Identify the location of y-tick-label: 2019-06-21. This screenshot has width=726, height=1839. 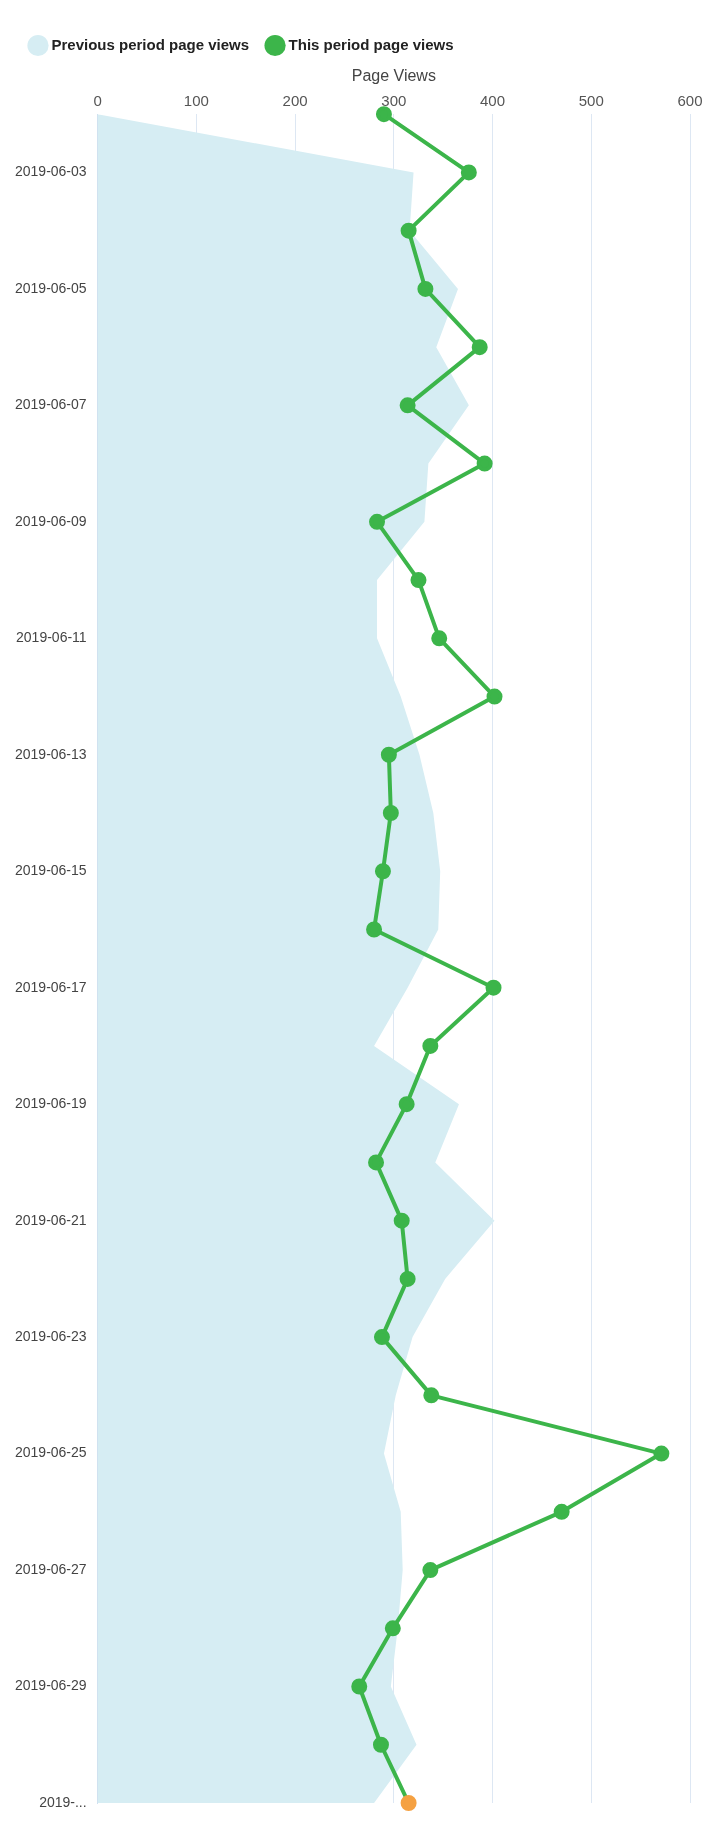
(50, 1219).